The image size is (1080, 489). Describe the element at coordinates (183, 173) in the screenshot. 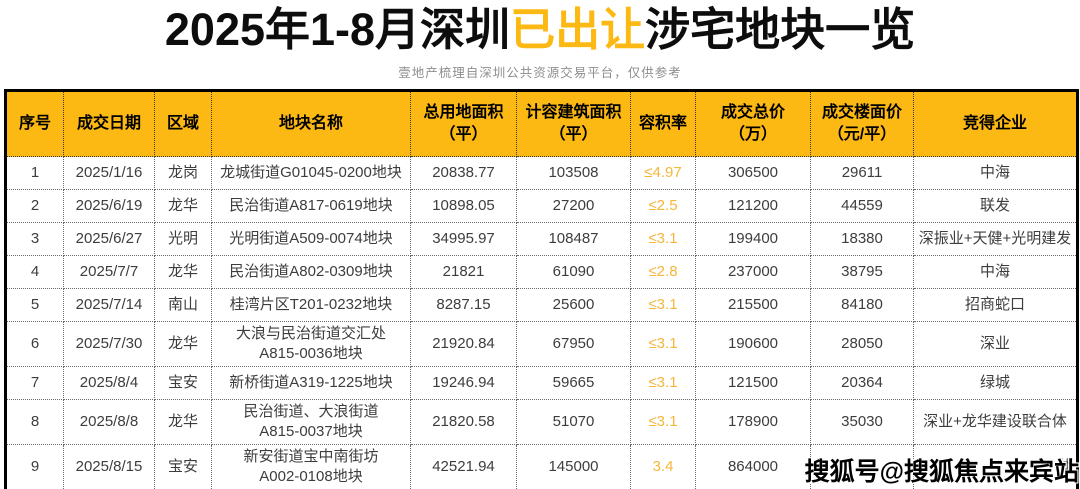

I see `cell-district: 龙岗` at that location.